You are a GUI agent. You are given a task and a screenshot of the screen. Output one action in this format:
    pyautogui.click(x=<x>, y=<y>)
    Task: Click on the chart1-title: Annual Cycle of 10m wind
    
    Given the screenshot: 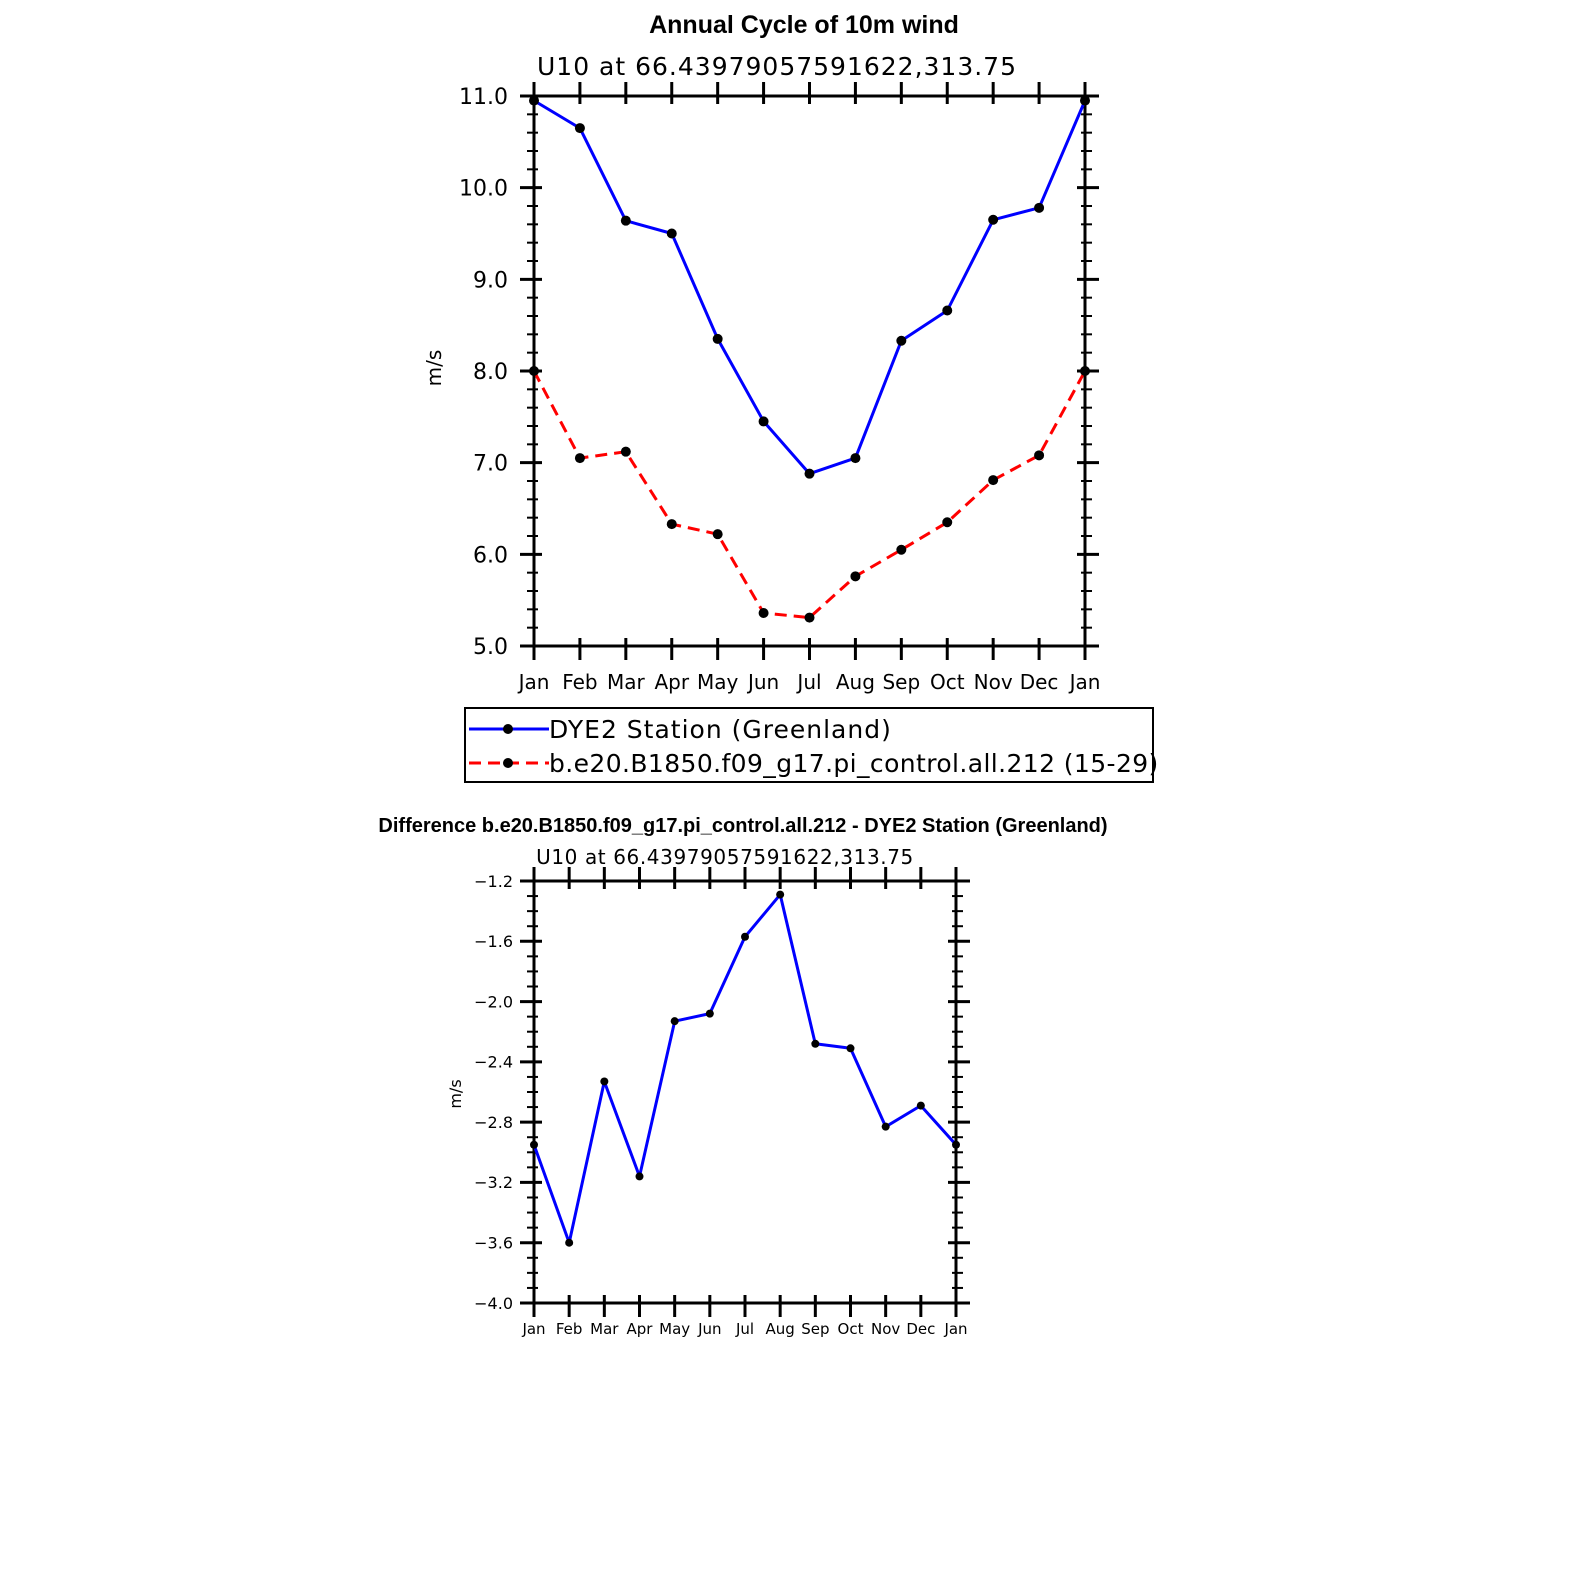 What is the action you would take?
    pyautogui.click(x=804, y=25)
    